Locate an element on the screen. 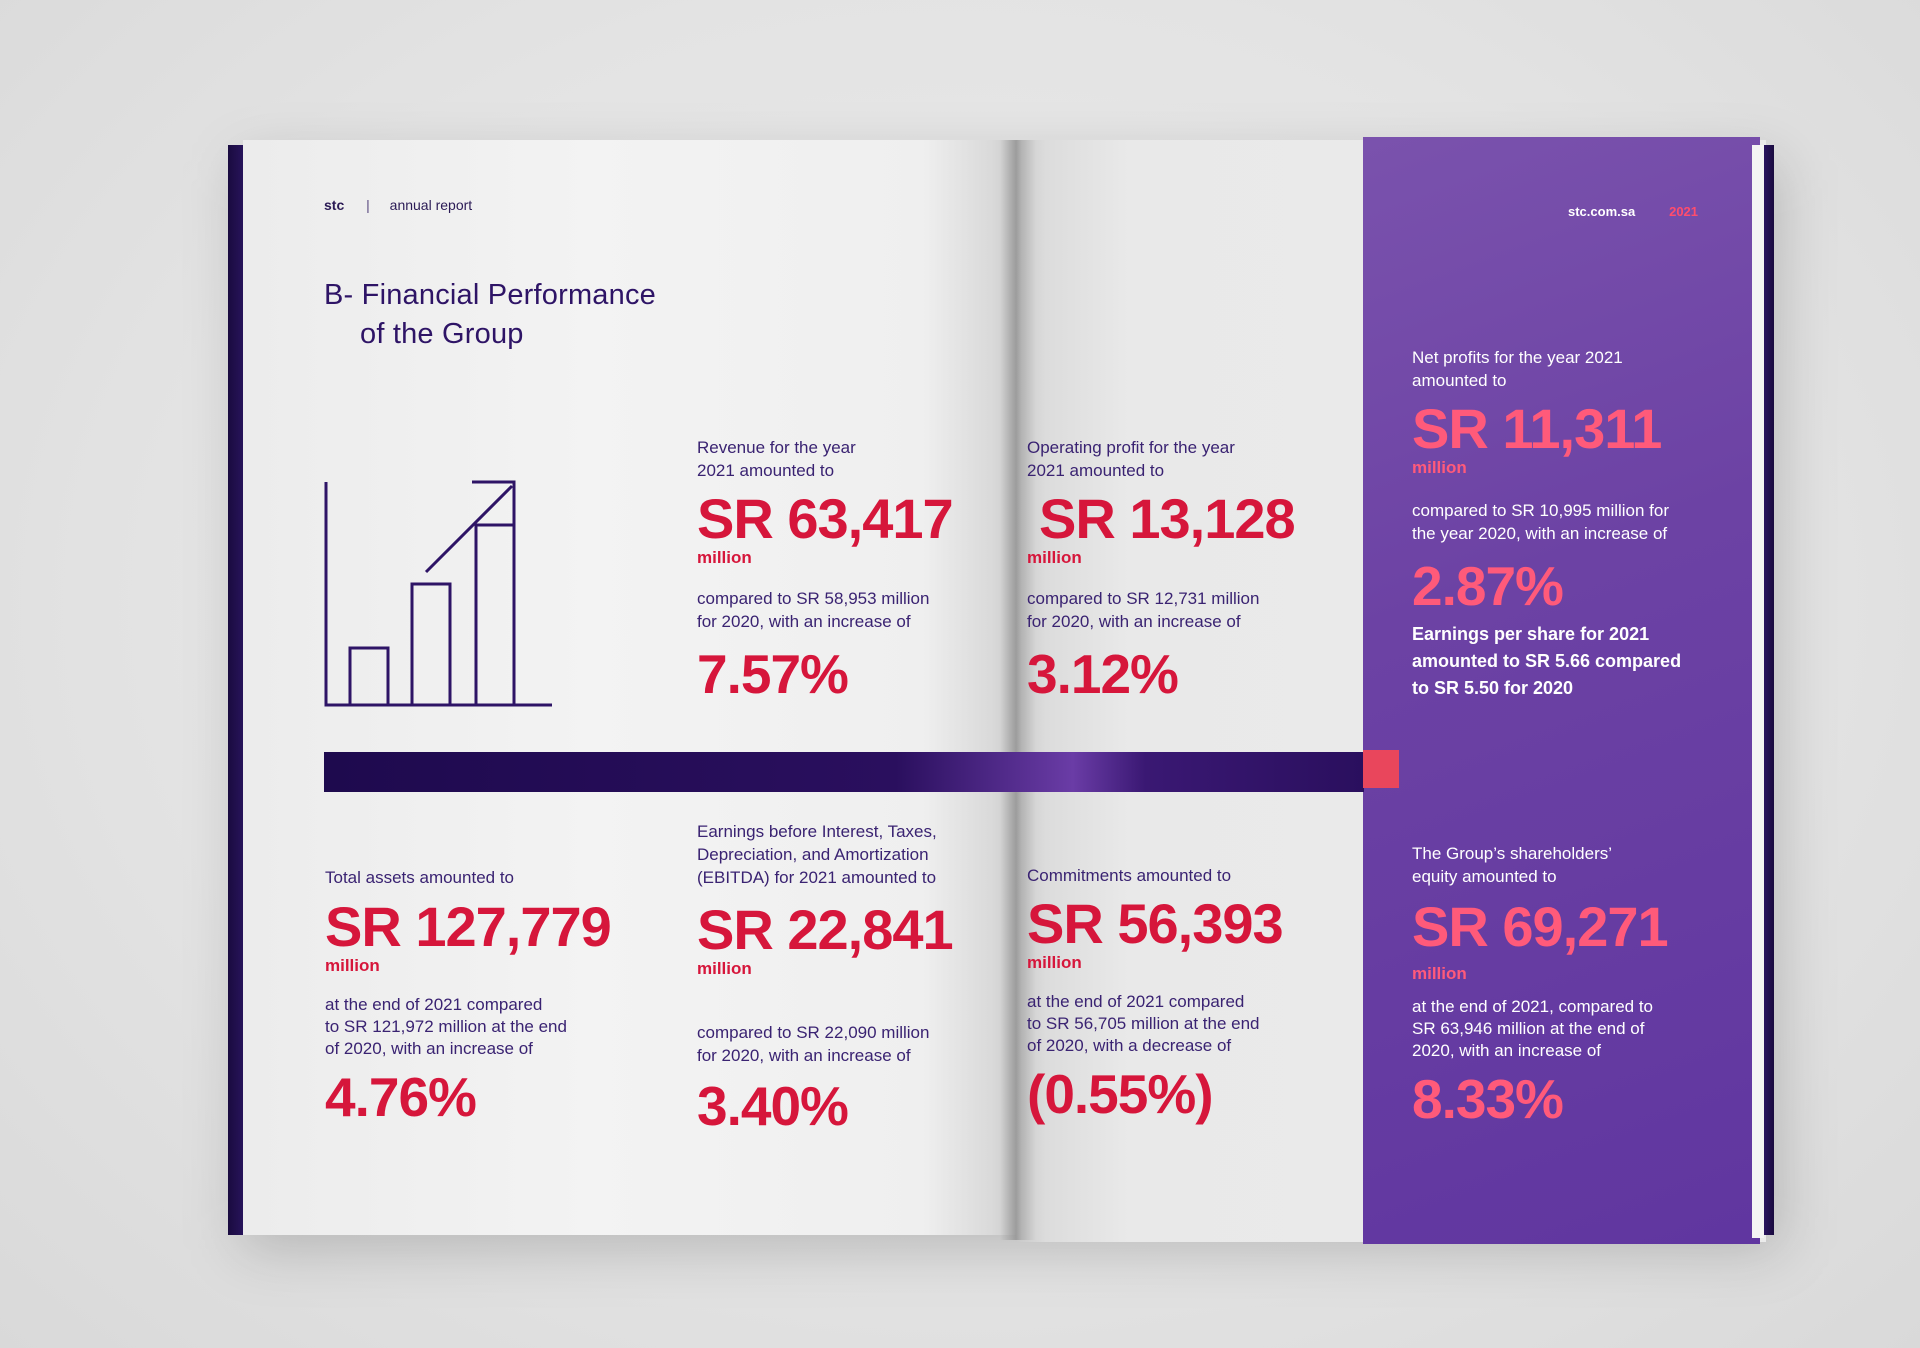  revenue-change: 7.57% is located at coordinates (773, 674).